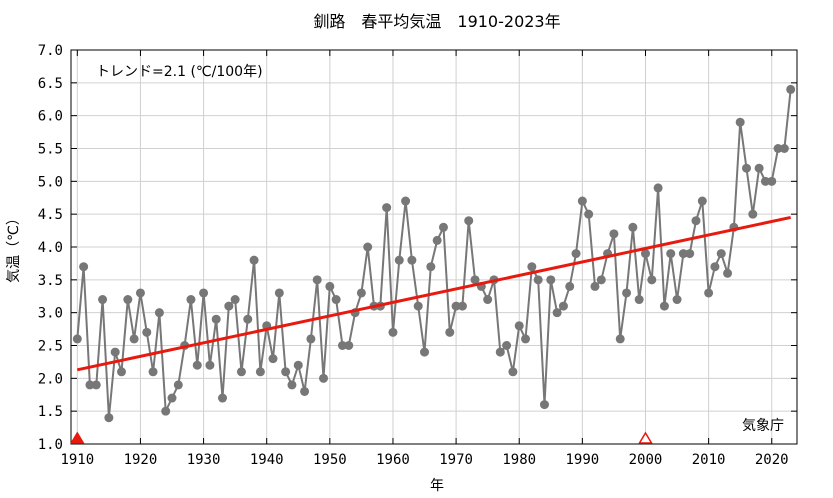 This screenshot has height=498, width=833. I want to click on x-tick-label: 1990, so click(582, 460).